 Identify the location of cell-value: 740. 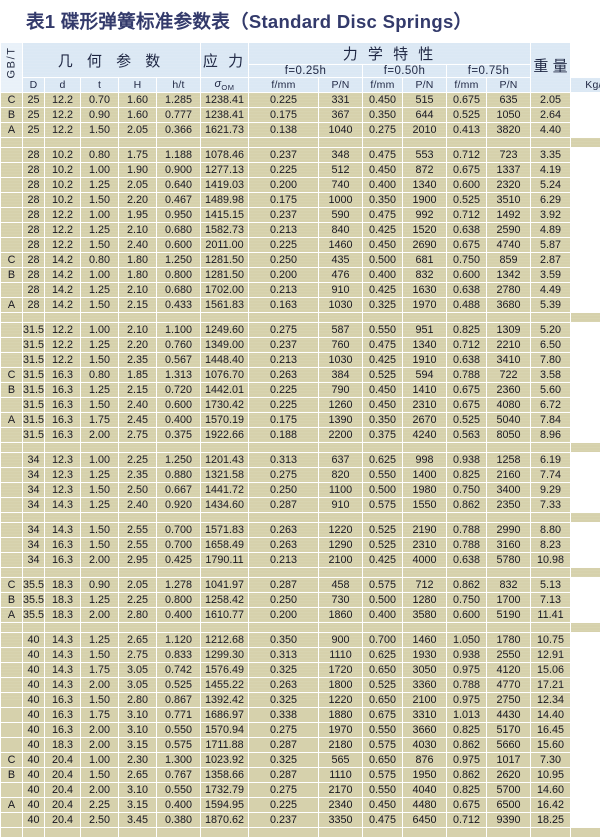
(341, 185).